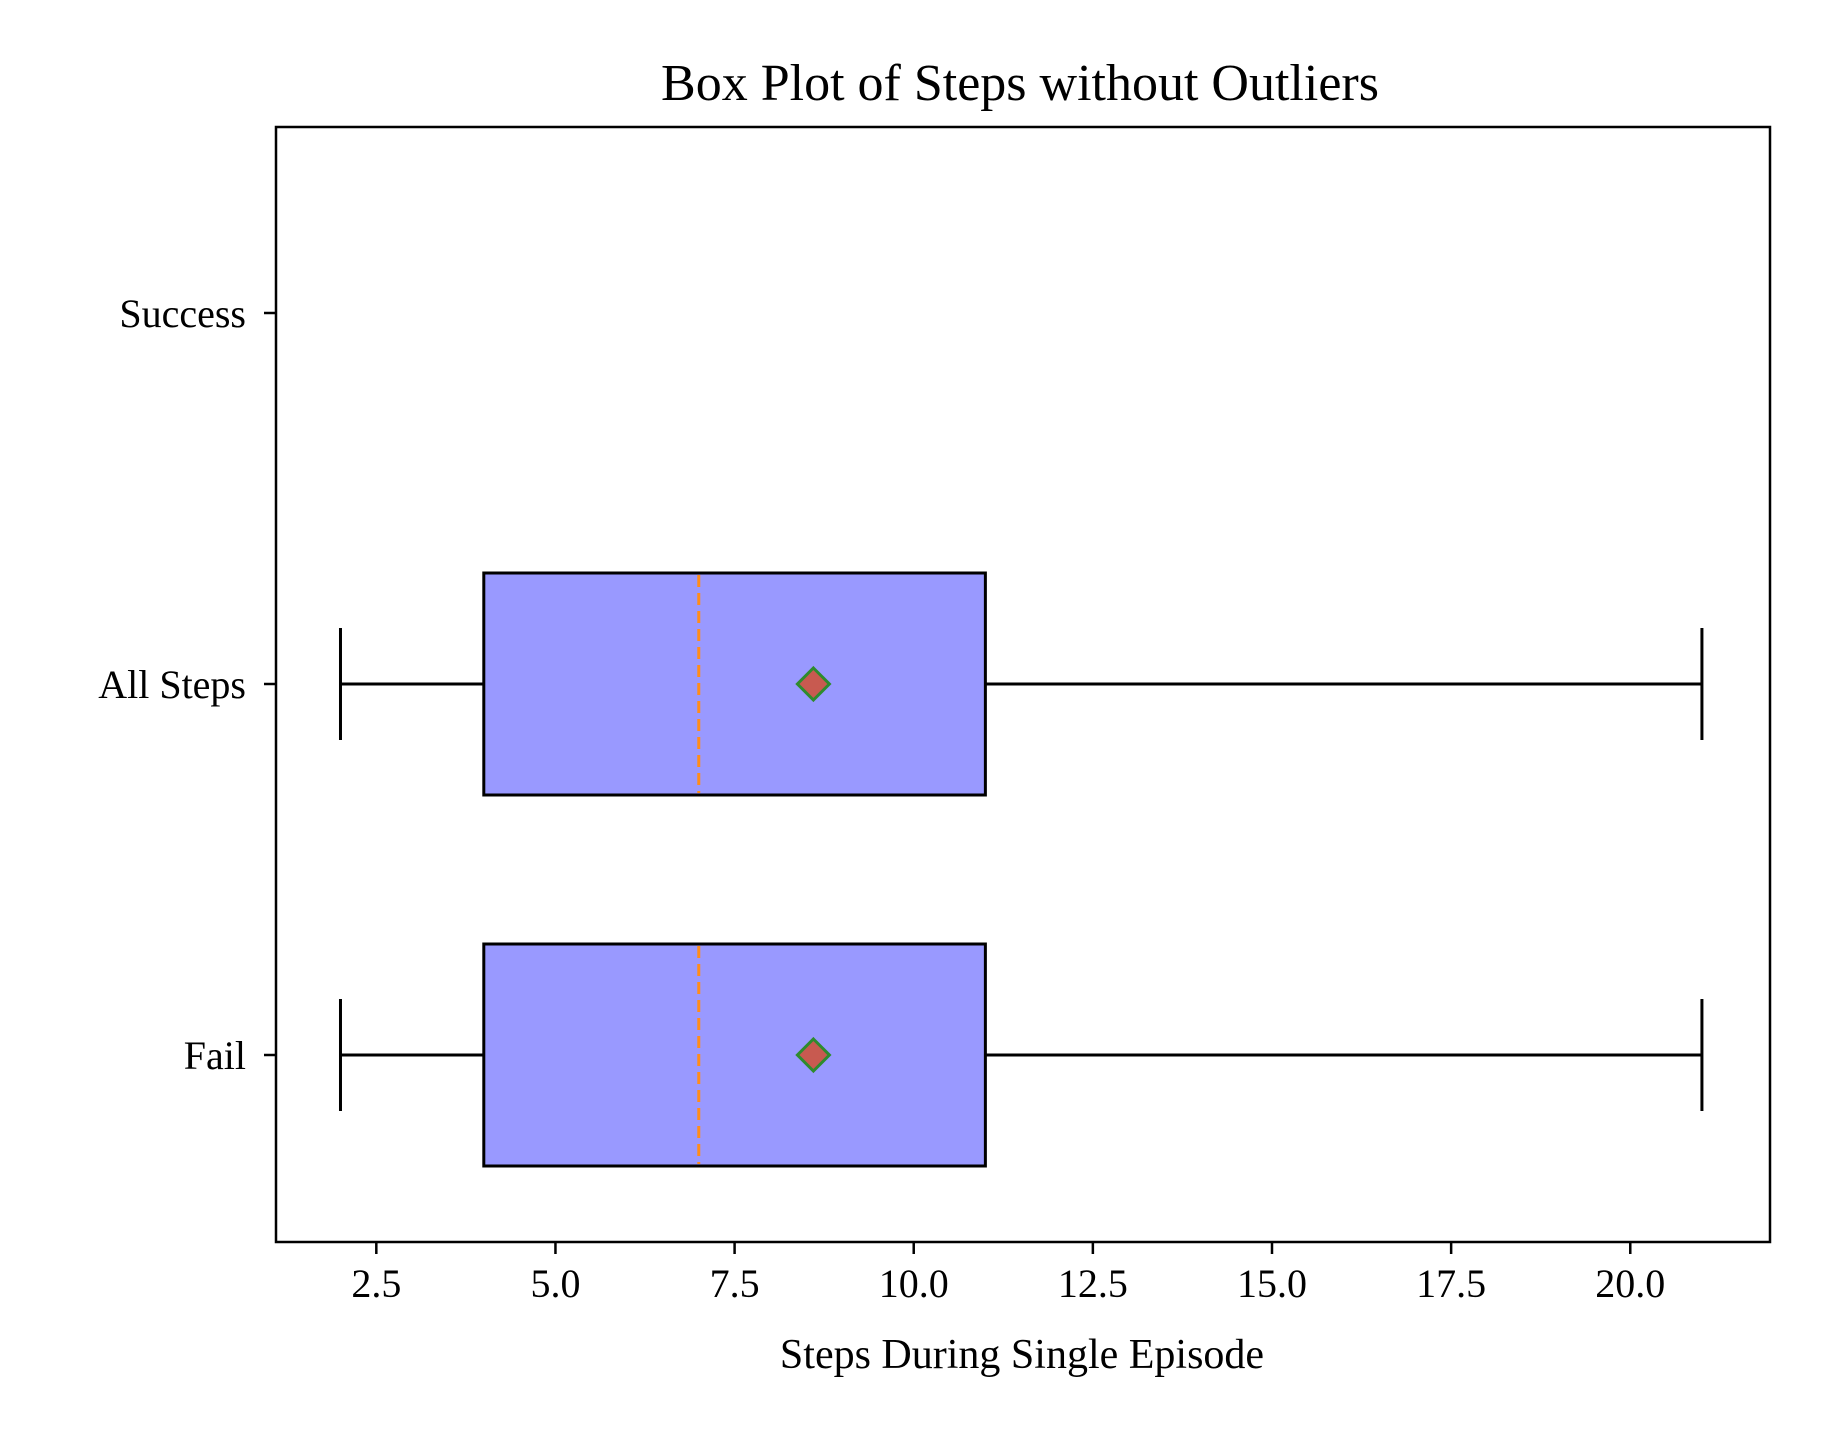 The height and width of the screenshot is (1433, 1821). Describe the element at coordinates (1020, 83) in the screenshot. I see `chart-title: Box Plot of Steps without Outliers` at that location.